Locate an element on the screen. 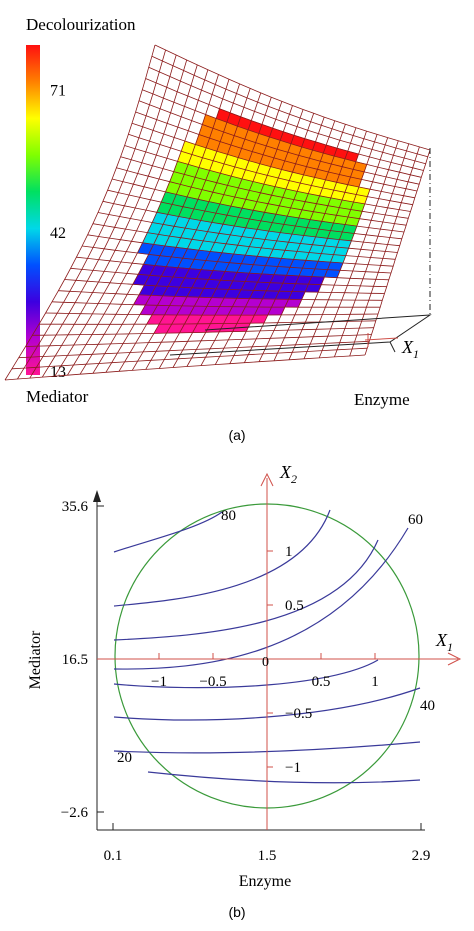 This screenshot has height=931, width=474. y-tick-label: 16.5 is located at coordinates (75, 660).